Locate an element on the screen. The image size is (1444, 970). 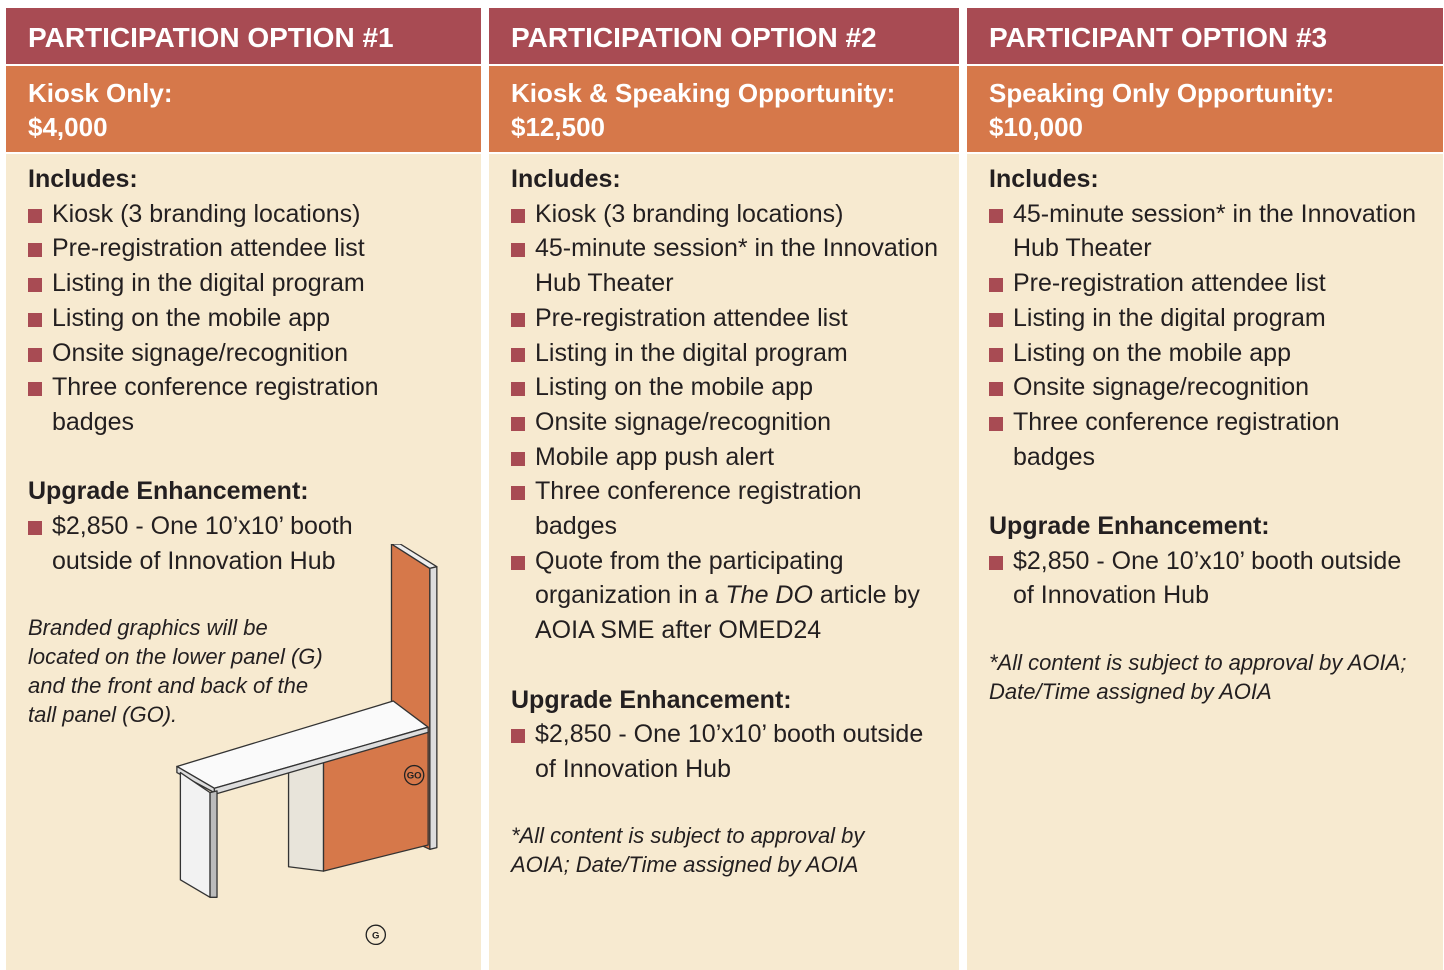
option-price: $4,000 is located at coordinates (68, 127).